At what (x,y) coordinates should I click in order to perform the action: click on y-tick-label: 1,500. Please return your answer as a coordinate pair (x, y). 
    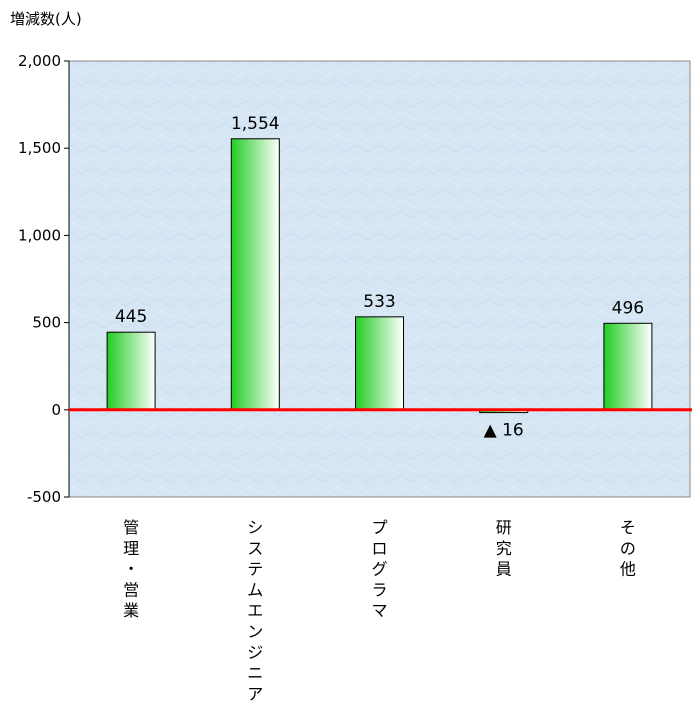
    Looking at the image, I should click on (39, 148).